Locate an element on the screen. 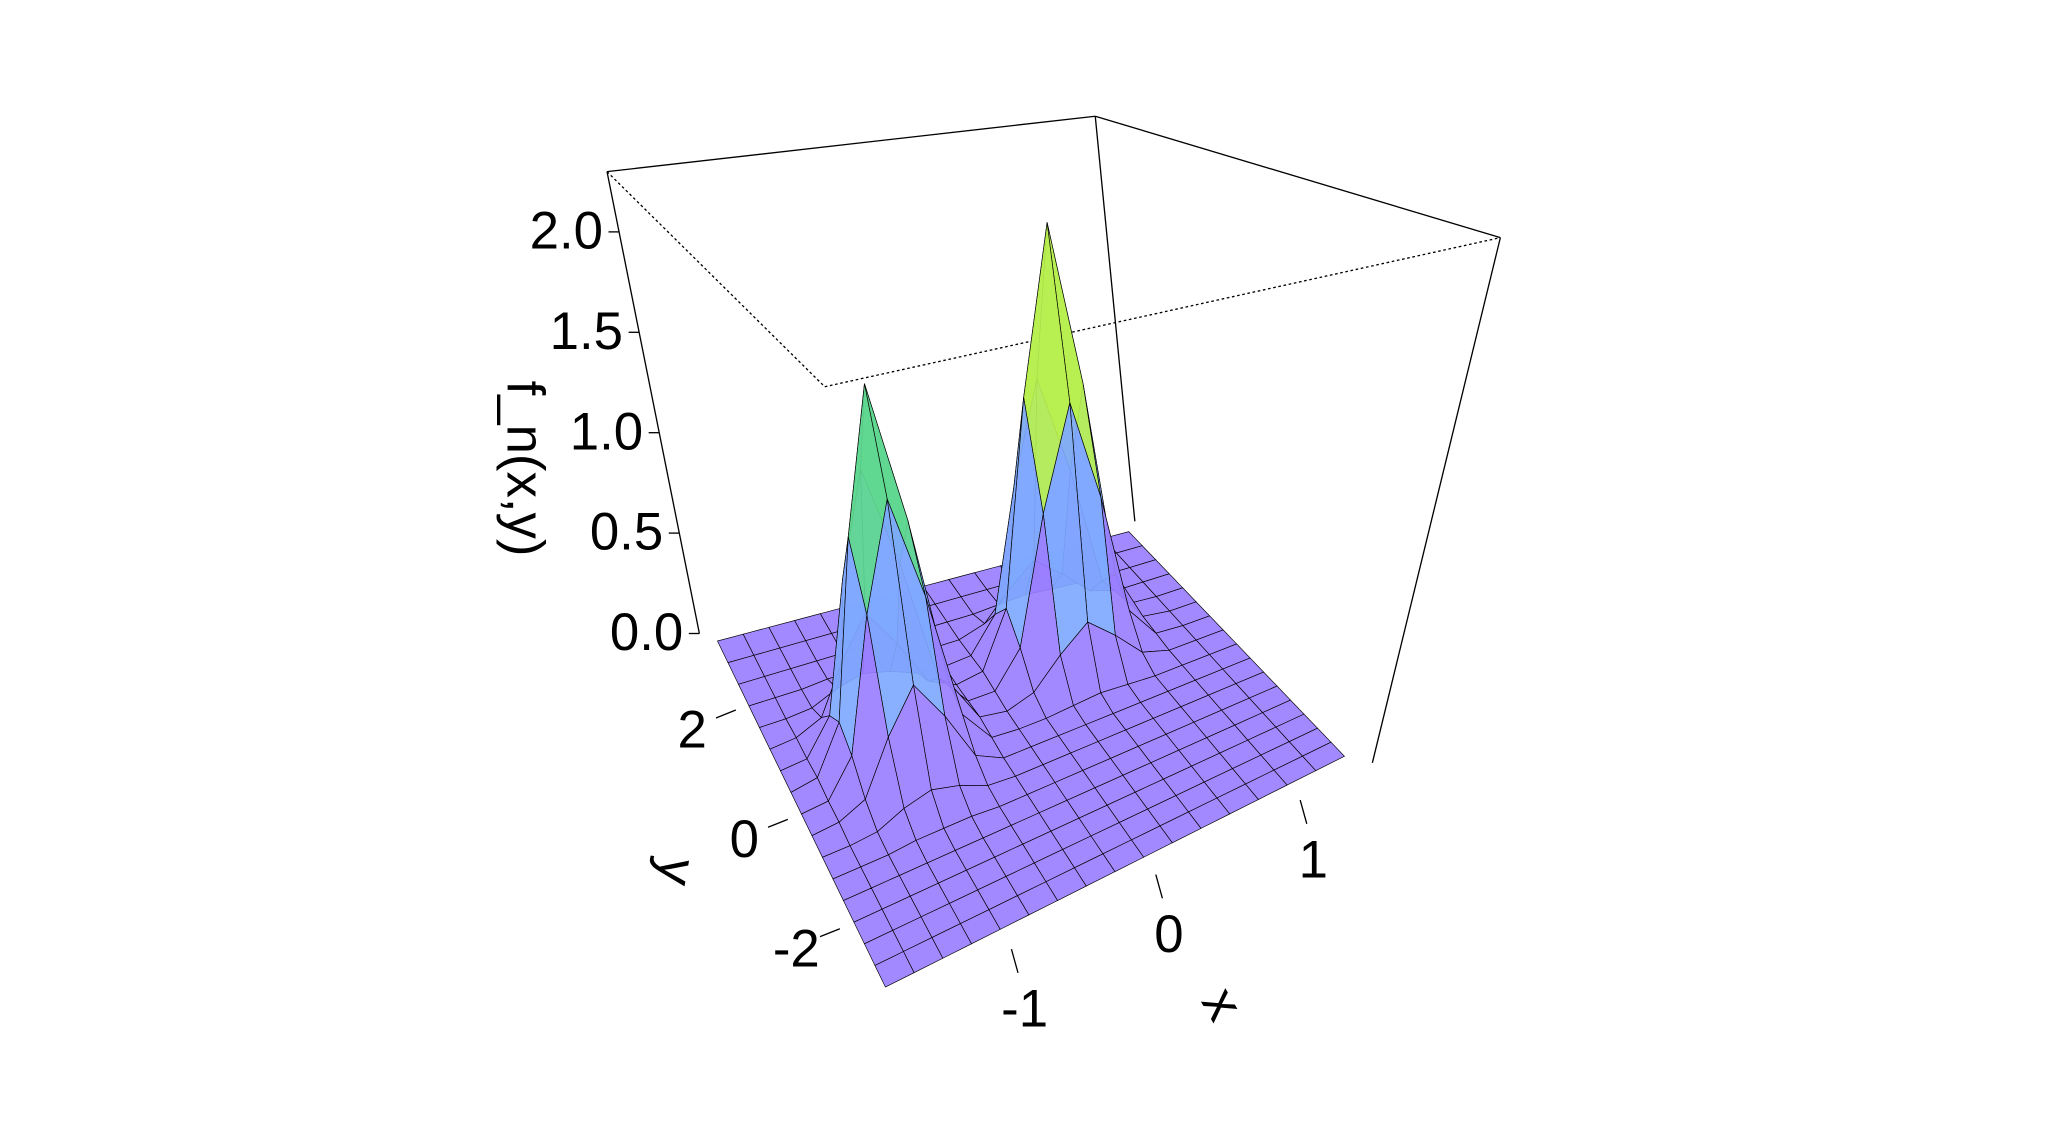 Image resolution: width=2048 pixels, height=1139 pixels. x-tick-label: 0 is located at coordinates (1168, 934).